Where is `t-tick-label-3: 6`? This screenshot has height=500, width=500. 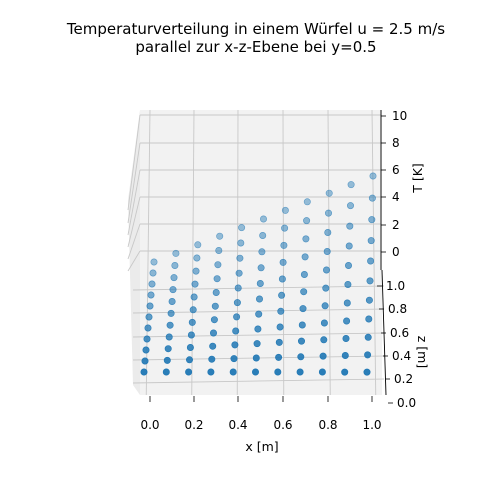
t-tick-label-3: 6 is located at coordinates (396, 170).